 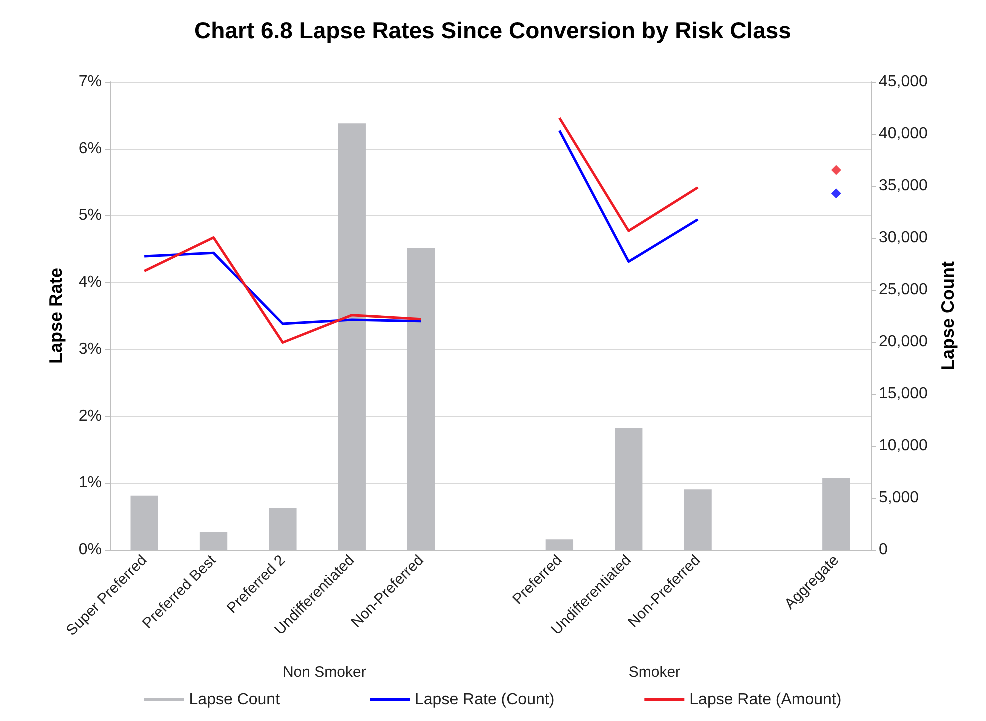 I want to click on y2-tick-label: 45,000, so click(x=903, y=82).